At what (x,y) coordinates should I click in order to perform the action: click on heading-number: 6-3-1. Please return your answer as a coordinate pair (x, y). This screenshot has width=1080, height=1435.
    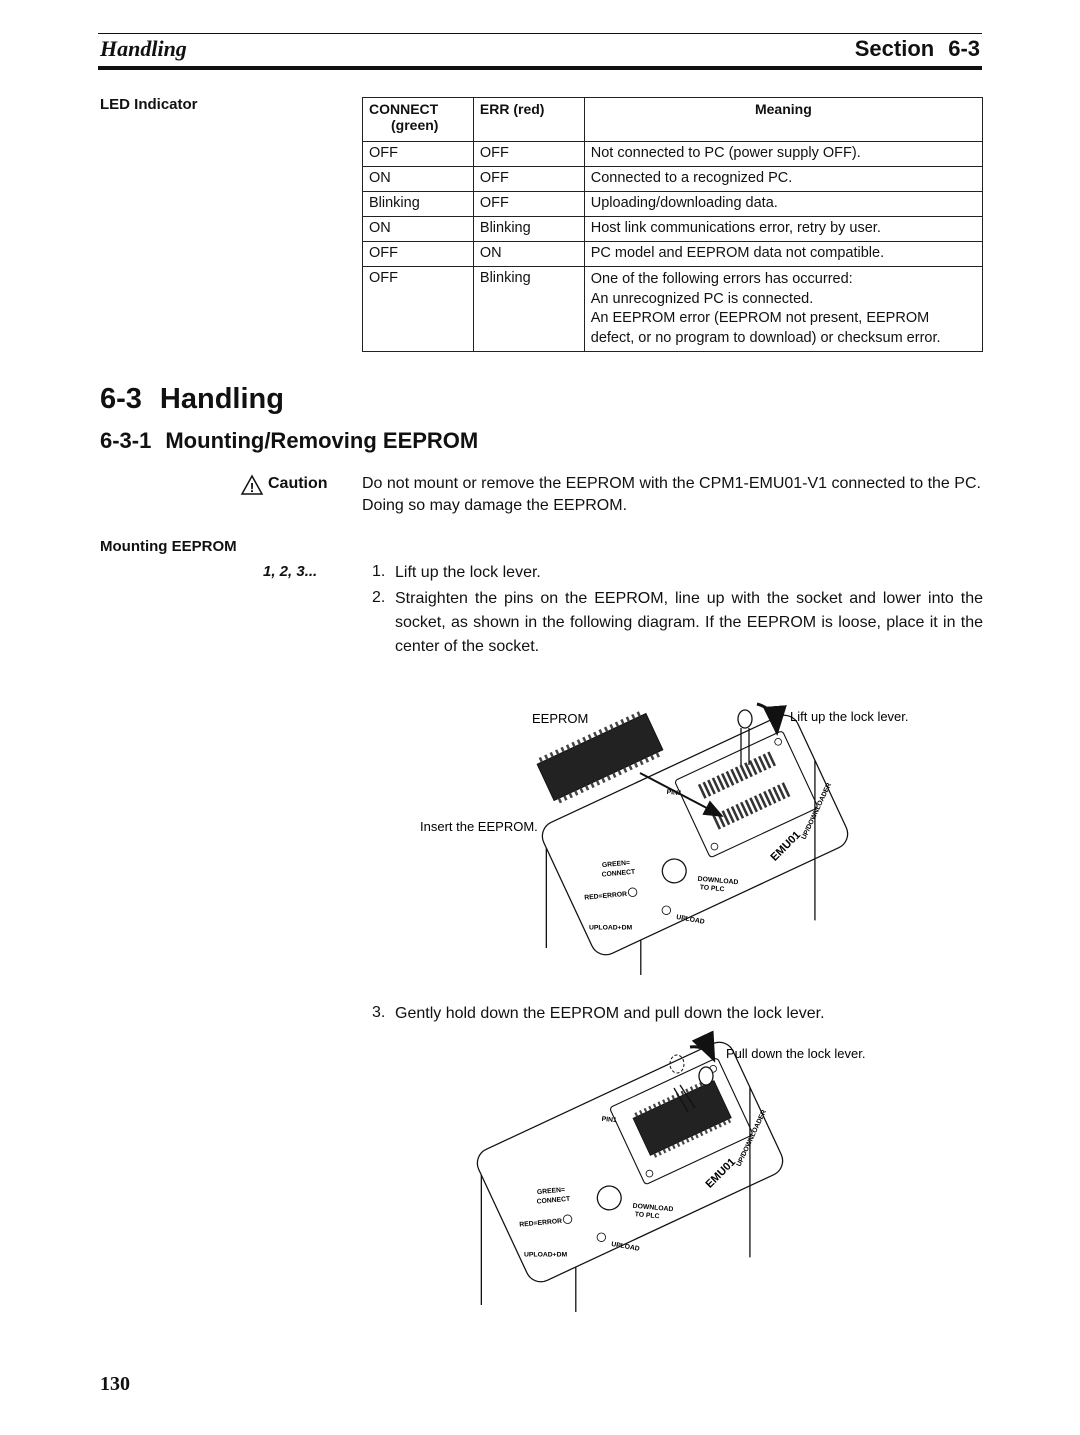
    Looking at the image, I should click on (126, 440).